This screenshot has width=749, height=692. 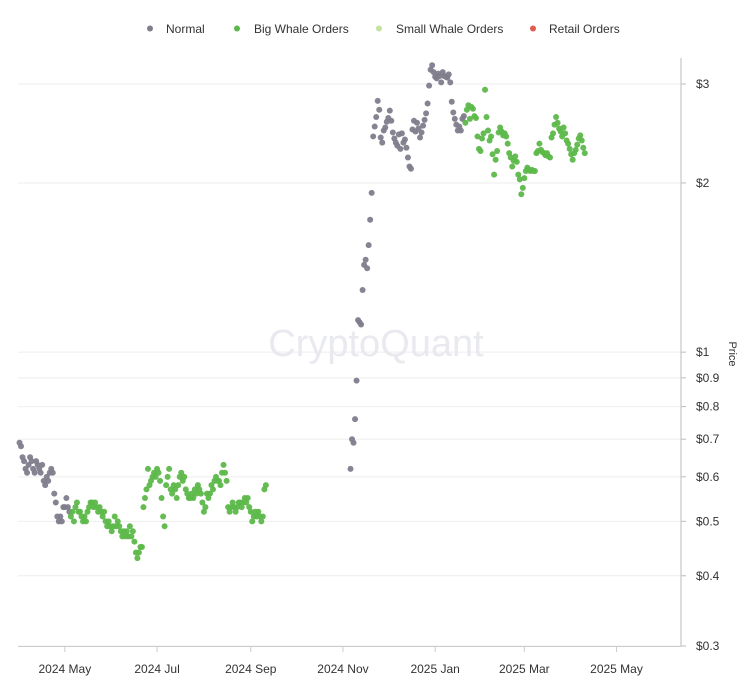 What do you see at coordinates (176, 29) in the screenshot?
I see `legend-item-0: Normal` at bounding box center [176, 29].